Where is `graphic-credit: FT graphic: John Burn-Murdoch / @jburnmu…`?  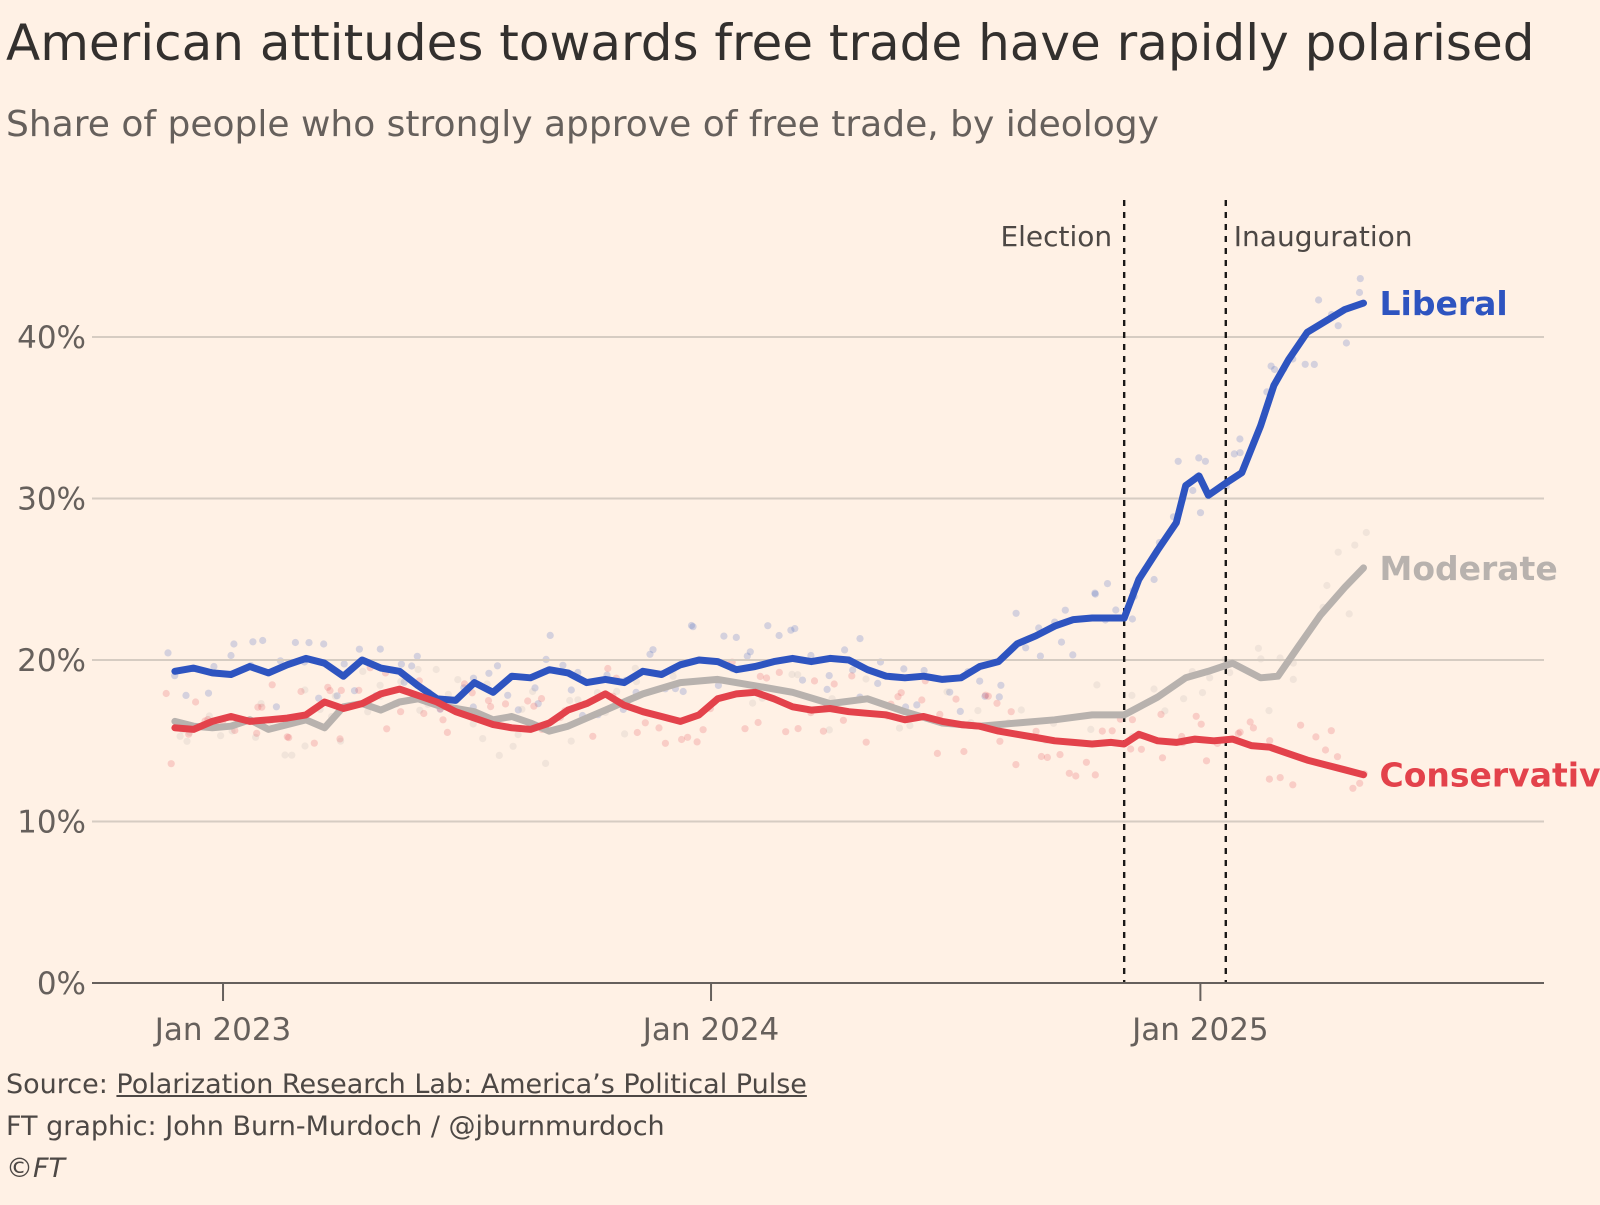 graphic-credit: FT graphic: John Burn-Murdoch / @jburnmu… is located at coordinates (335, 1126).